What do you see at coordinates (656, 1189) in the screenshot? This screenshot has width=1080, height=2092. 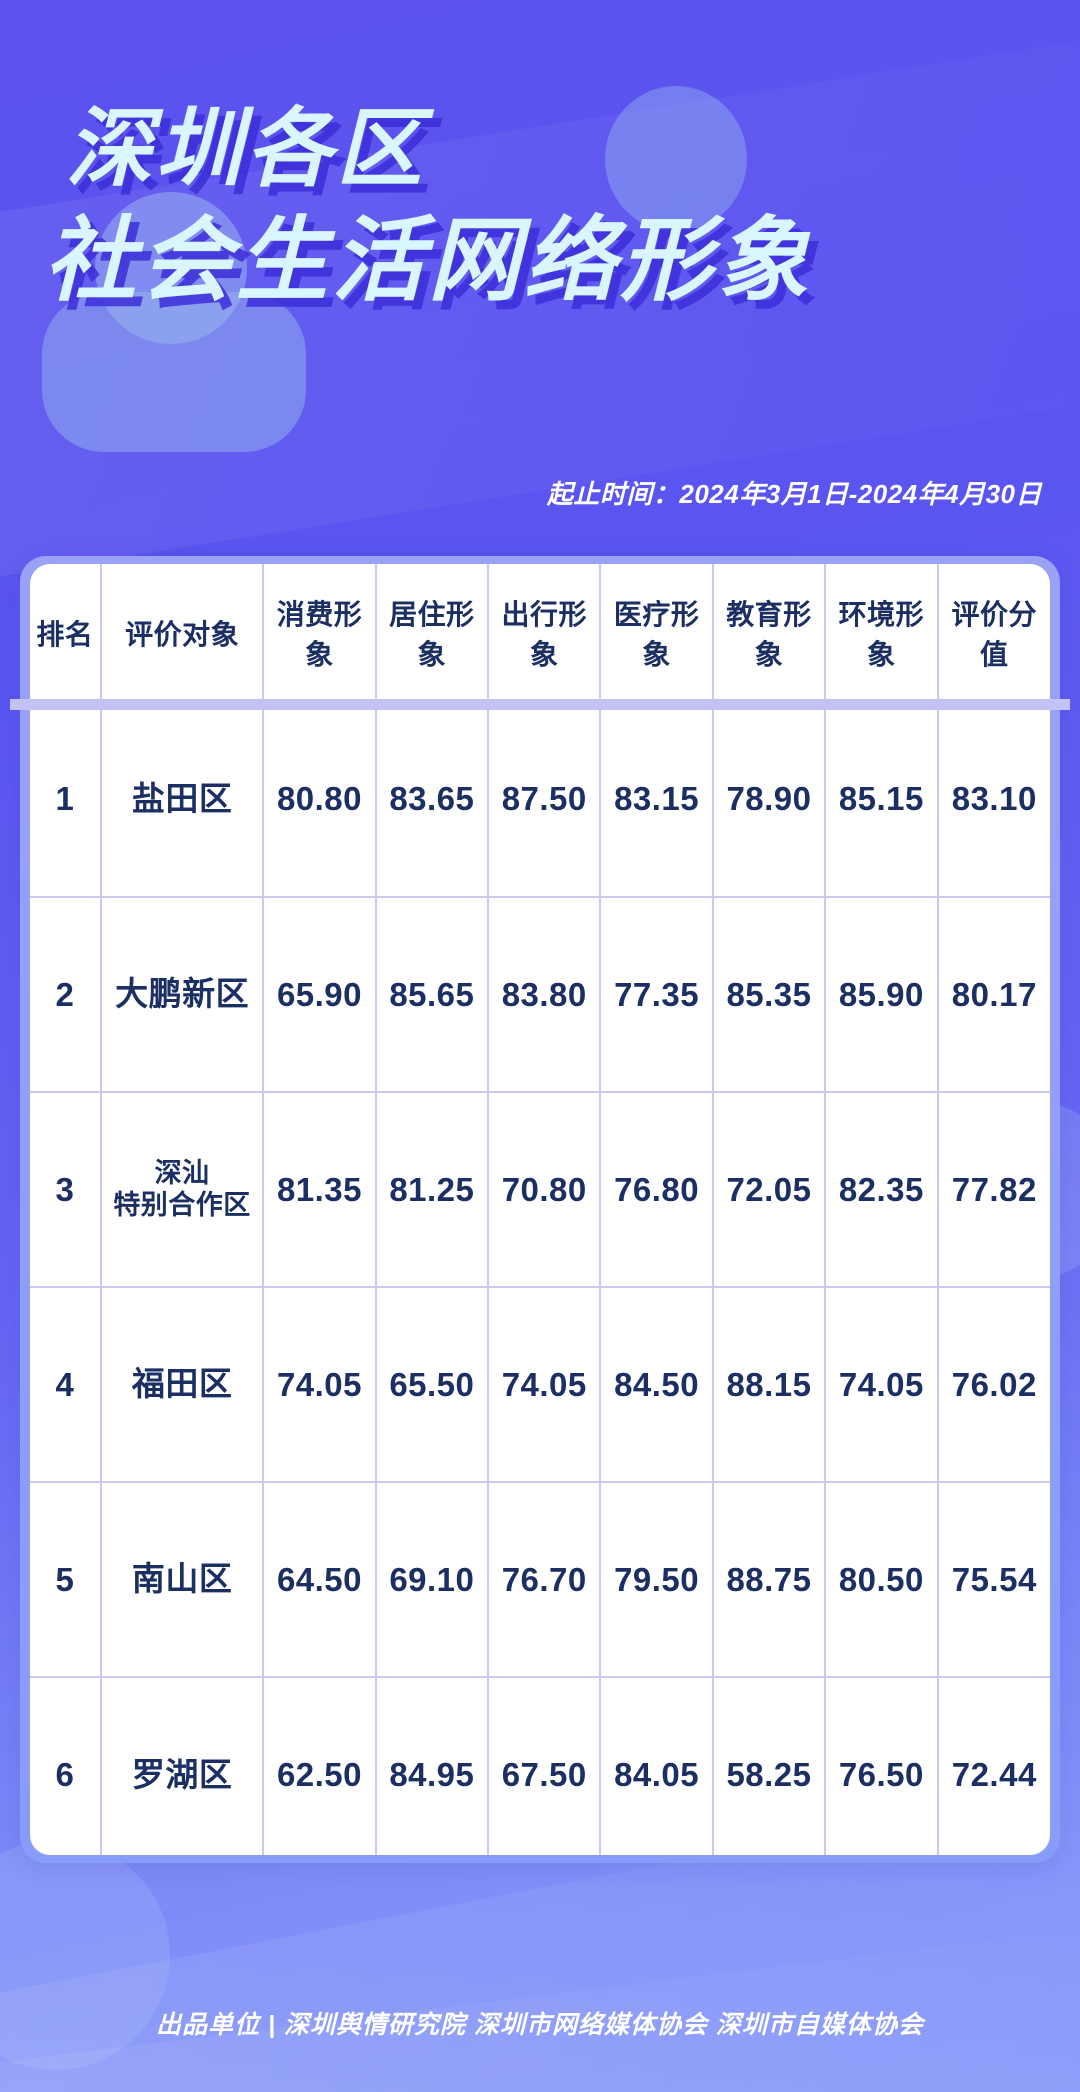 I see `cell-medical: 76.80` at bounding box center [656, 1189].